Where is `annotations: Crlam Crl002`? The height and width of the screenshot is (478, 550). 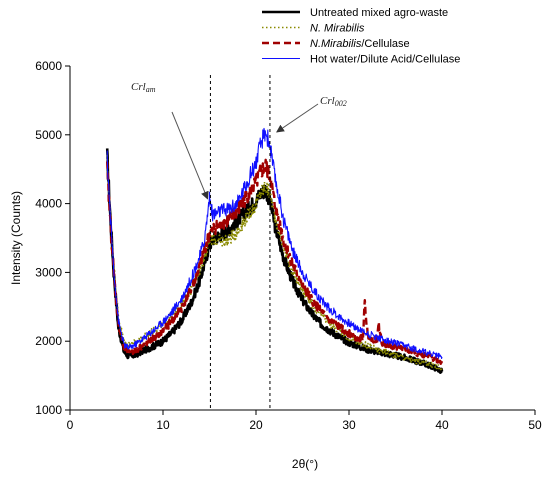 annotations: Crlam Crl002 is located at coordinates (239, 140).